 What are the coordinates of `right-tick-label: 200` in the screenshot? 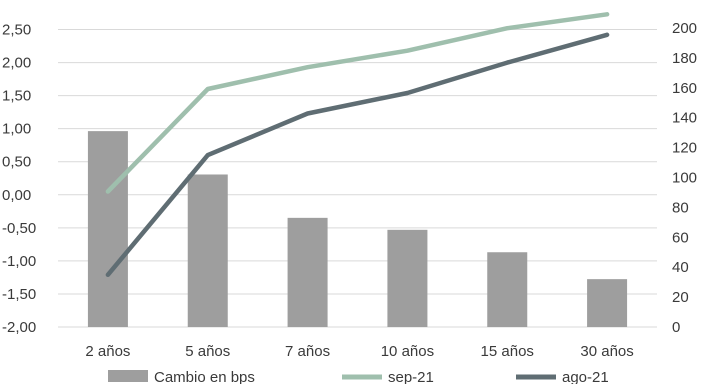 It's located at (684, 28).